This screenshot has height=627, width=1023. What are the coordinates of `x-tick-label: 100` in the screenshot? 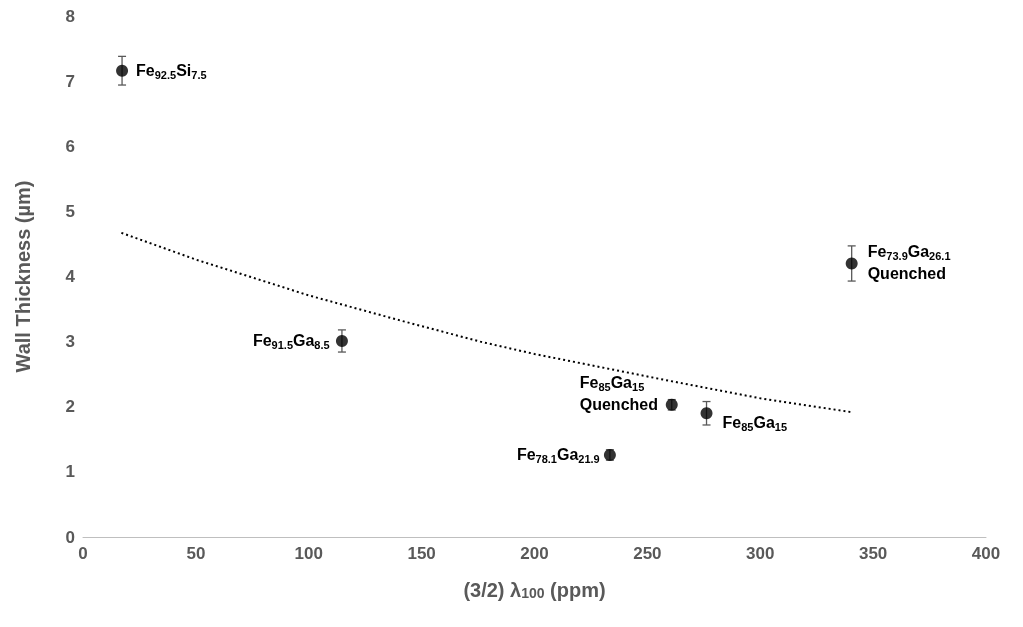 It's located at (308, 553).